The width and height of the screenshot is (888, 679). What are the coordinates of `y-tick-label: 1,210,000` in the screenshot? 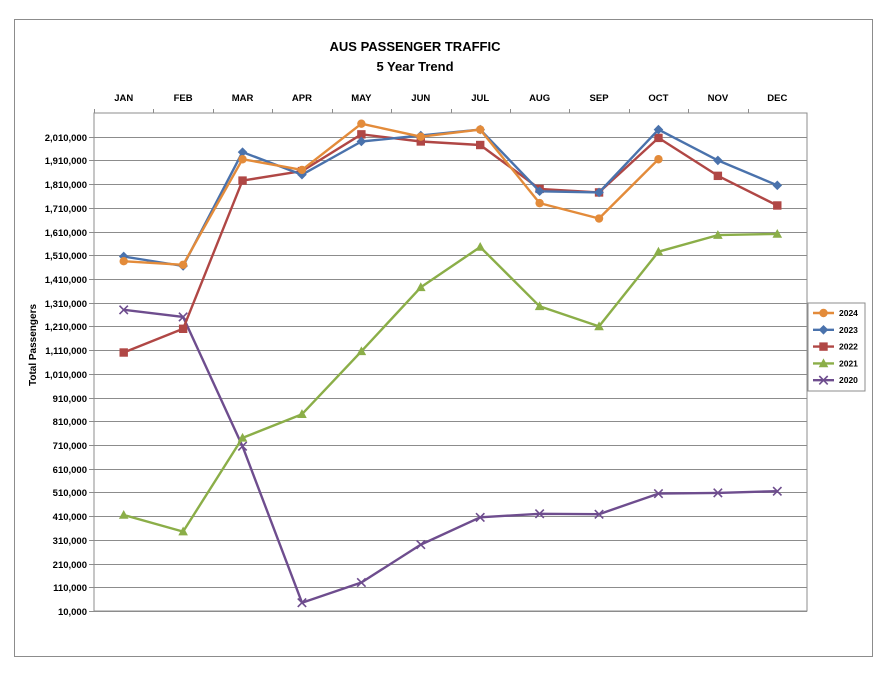 It's located at (66, 327).